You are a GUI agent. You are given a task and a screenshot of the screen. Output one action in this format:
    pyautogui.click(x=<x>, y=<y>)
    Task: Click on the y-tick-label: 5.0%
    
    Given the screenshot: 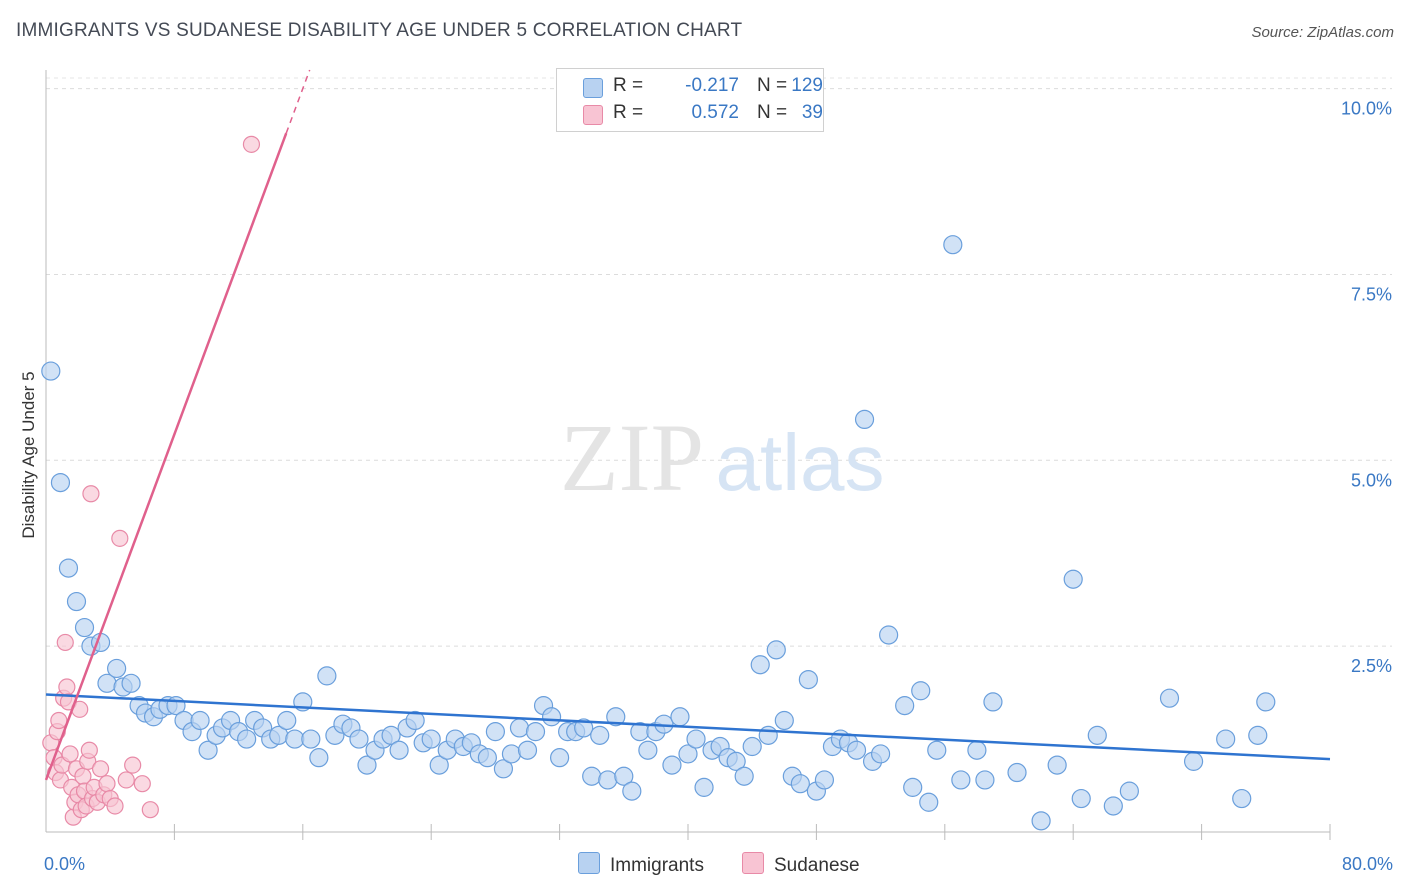 What is the action you would take?
    pyautogui.click(x=1371, y=480)
    